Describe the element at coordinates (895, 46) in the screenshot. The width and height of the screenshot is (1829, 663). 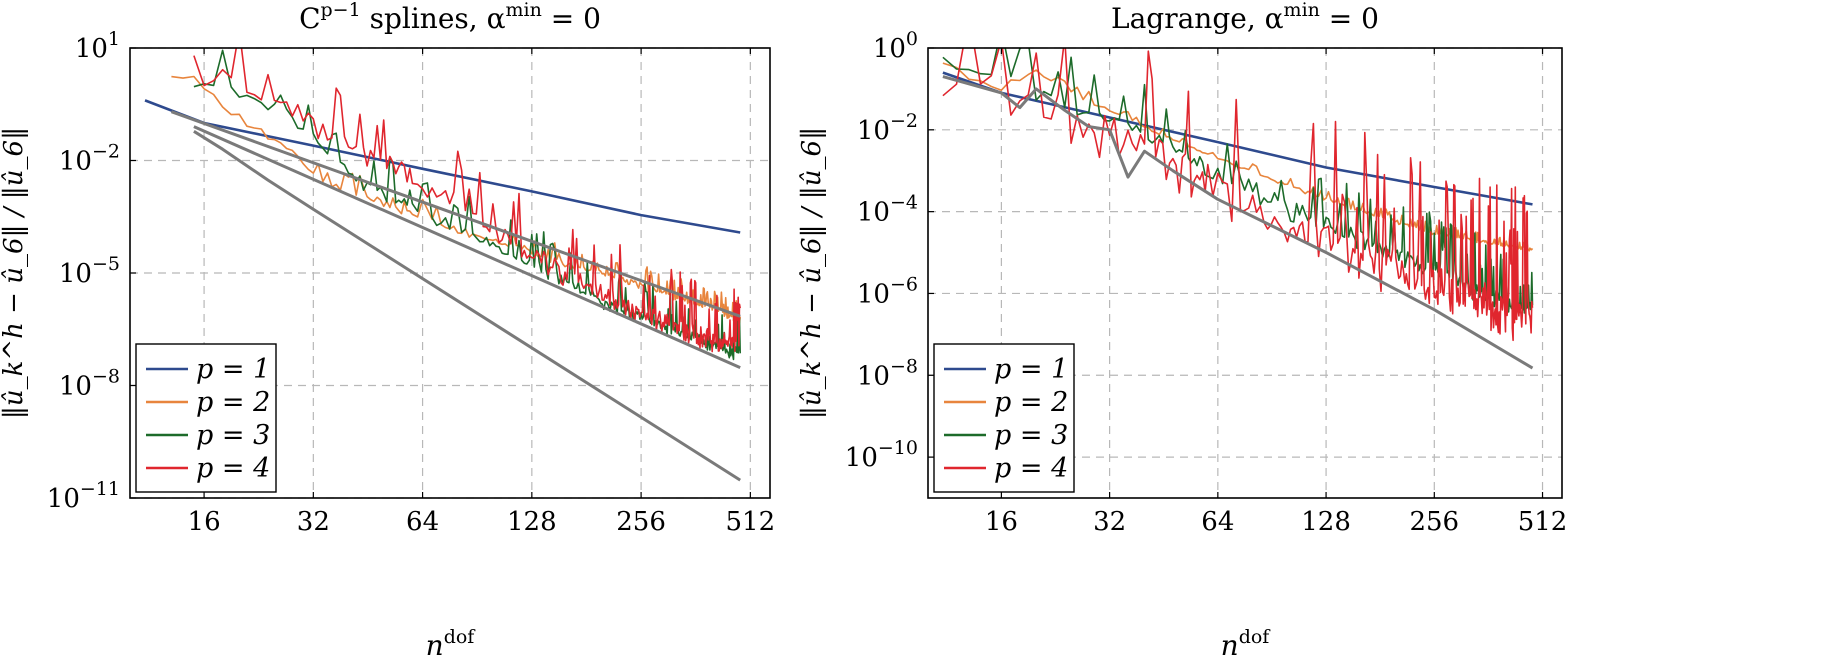
I see `y-tick-label: 10⁰` at that location.